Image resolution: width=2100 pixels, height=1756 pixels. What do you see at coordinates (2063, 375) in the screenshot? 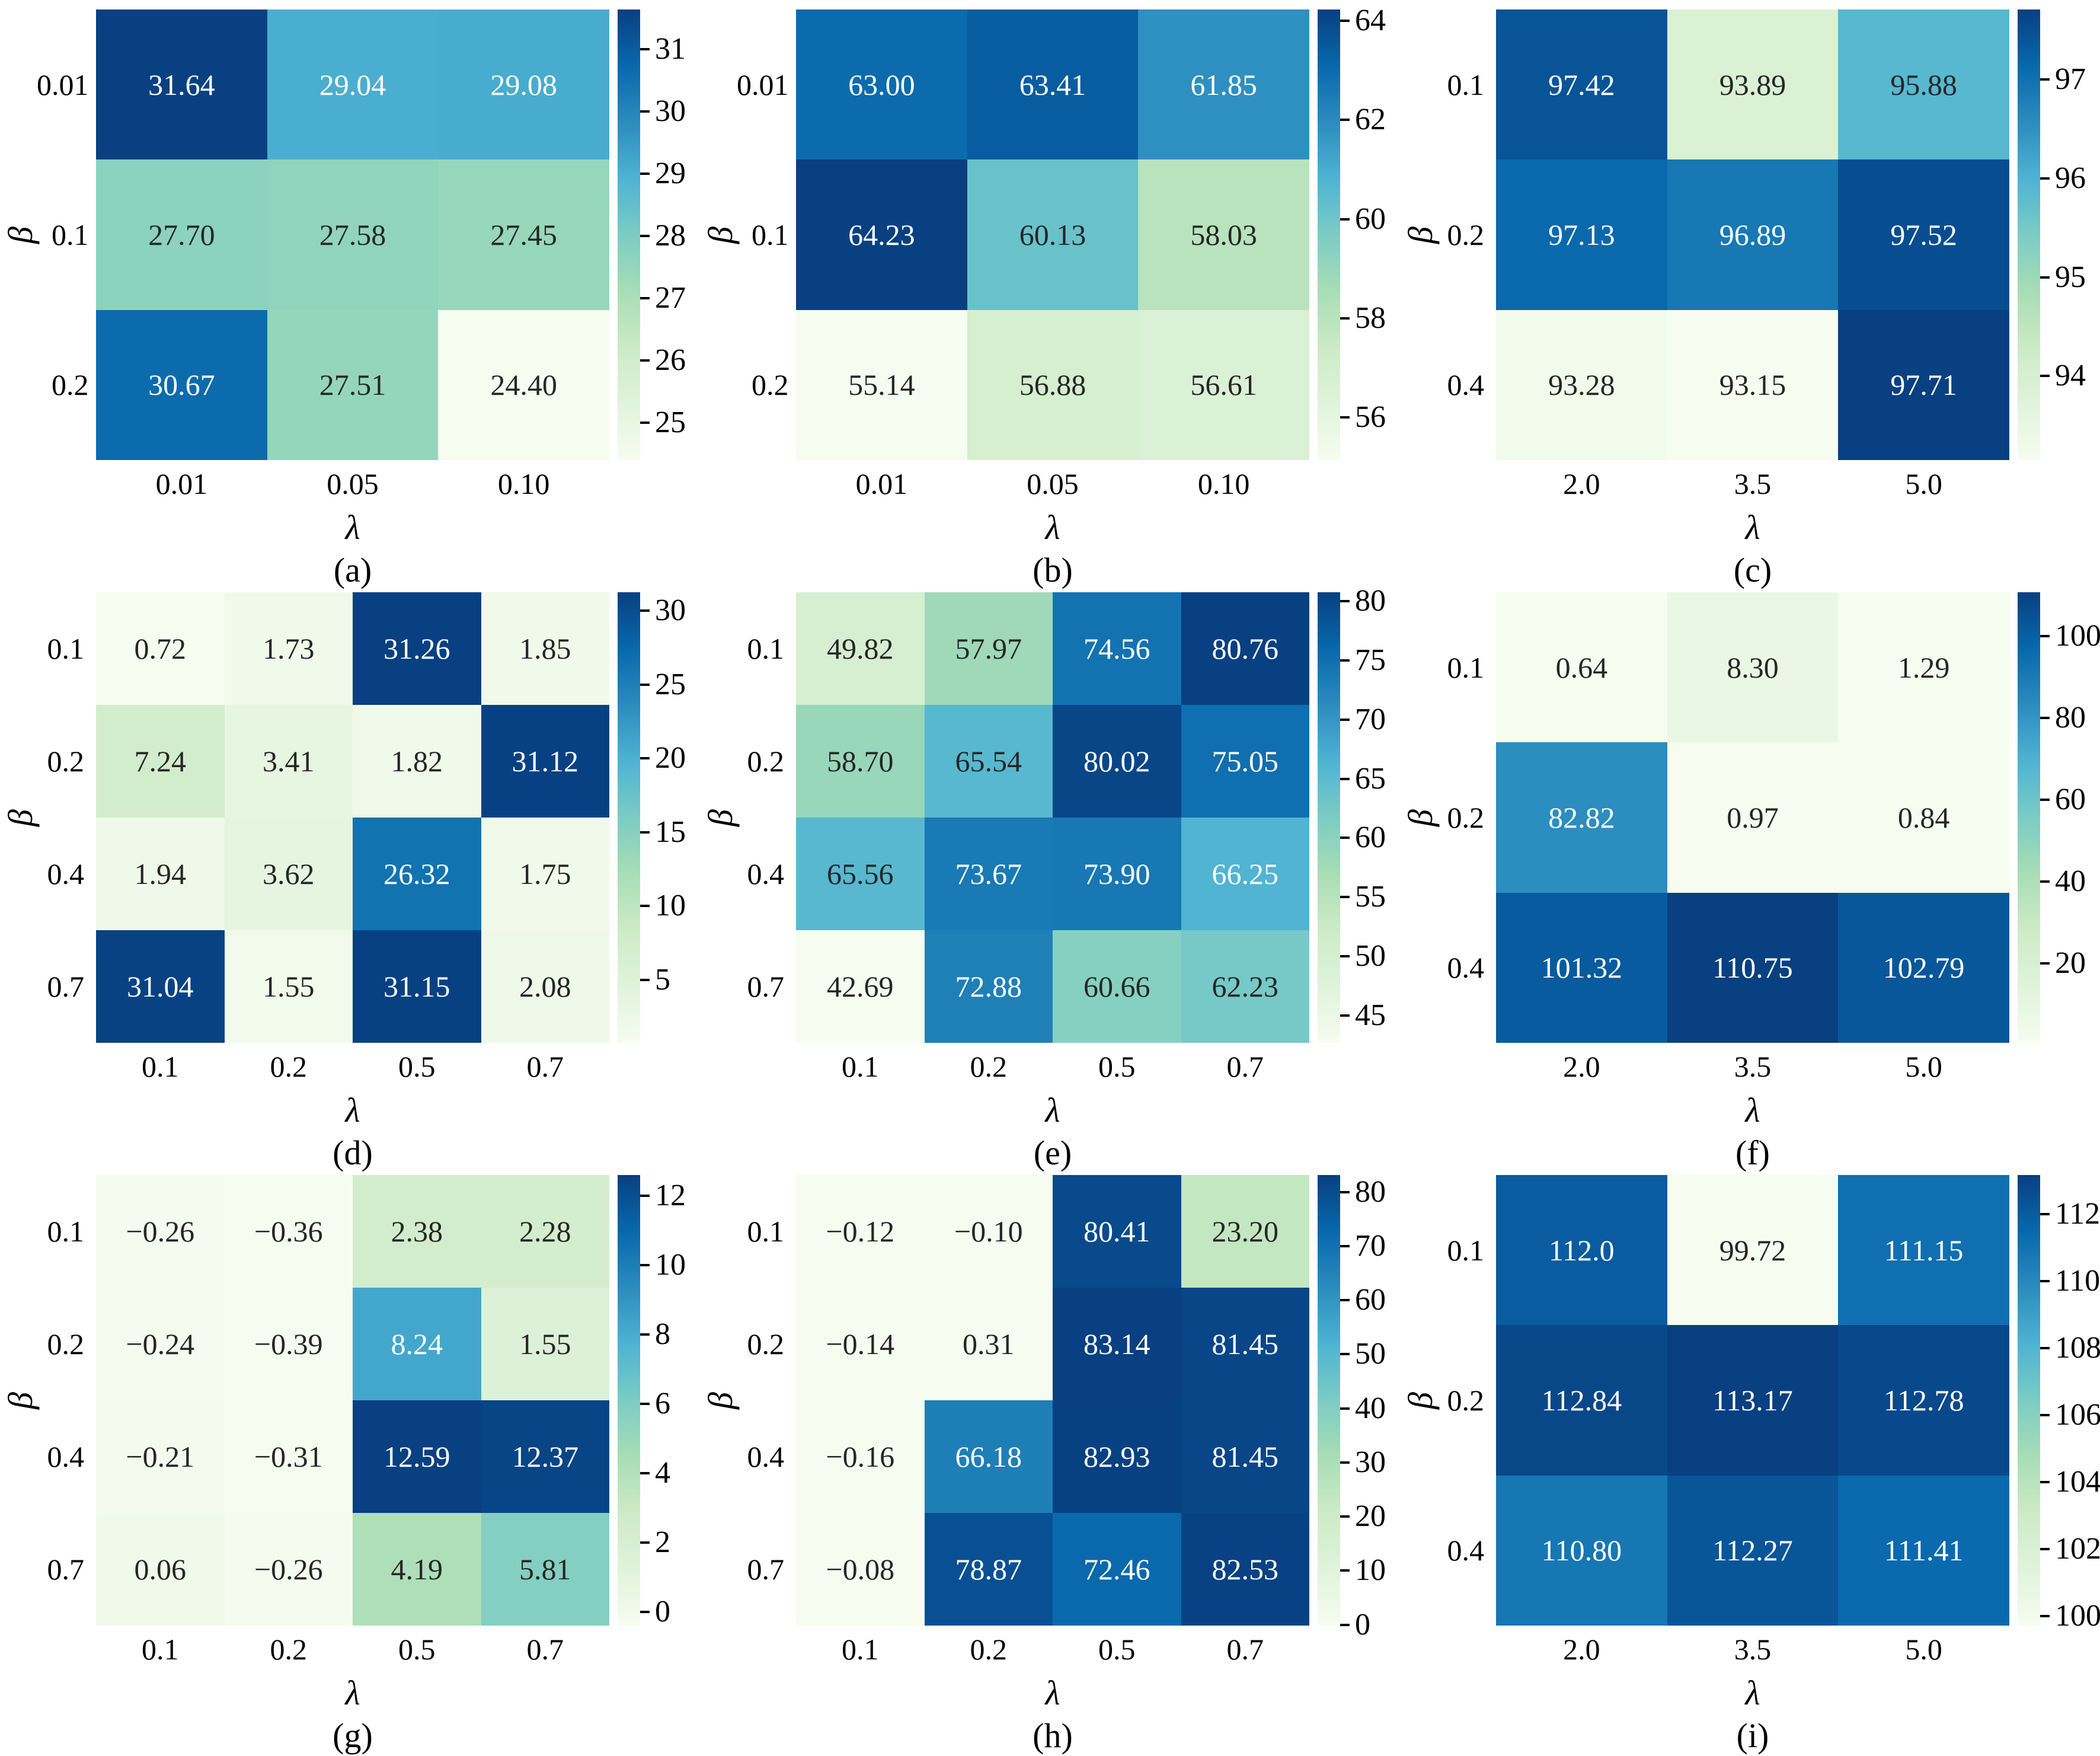
I see `colorbar-tick: 94` at bounding box center [2063, 375].